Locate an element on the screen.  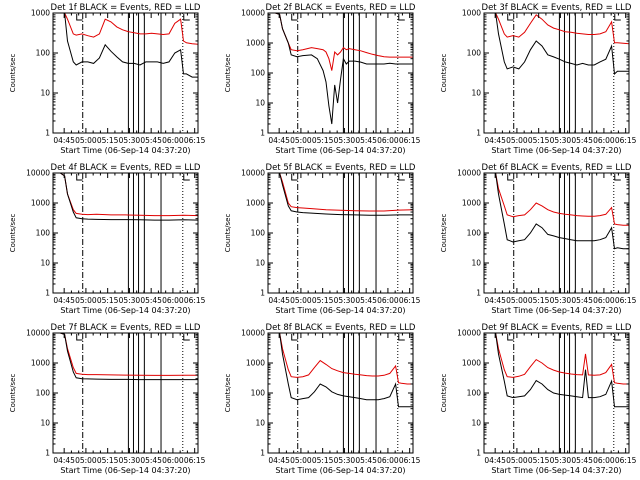
panel-title: Det 3f BLACK = Events, RED = LLD is located at coordinates (557, 8).